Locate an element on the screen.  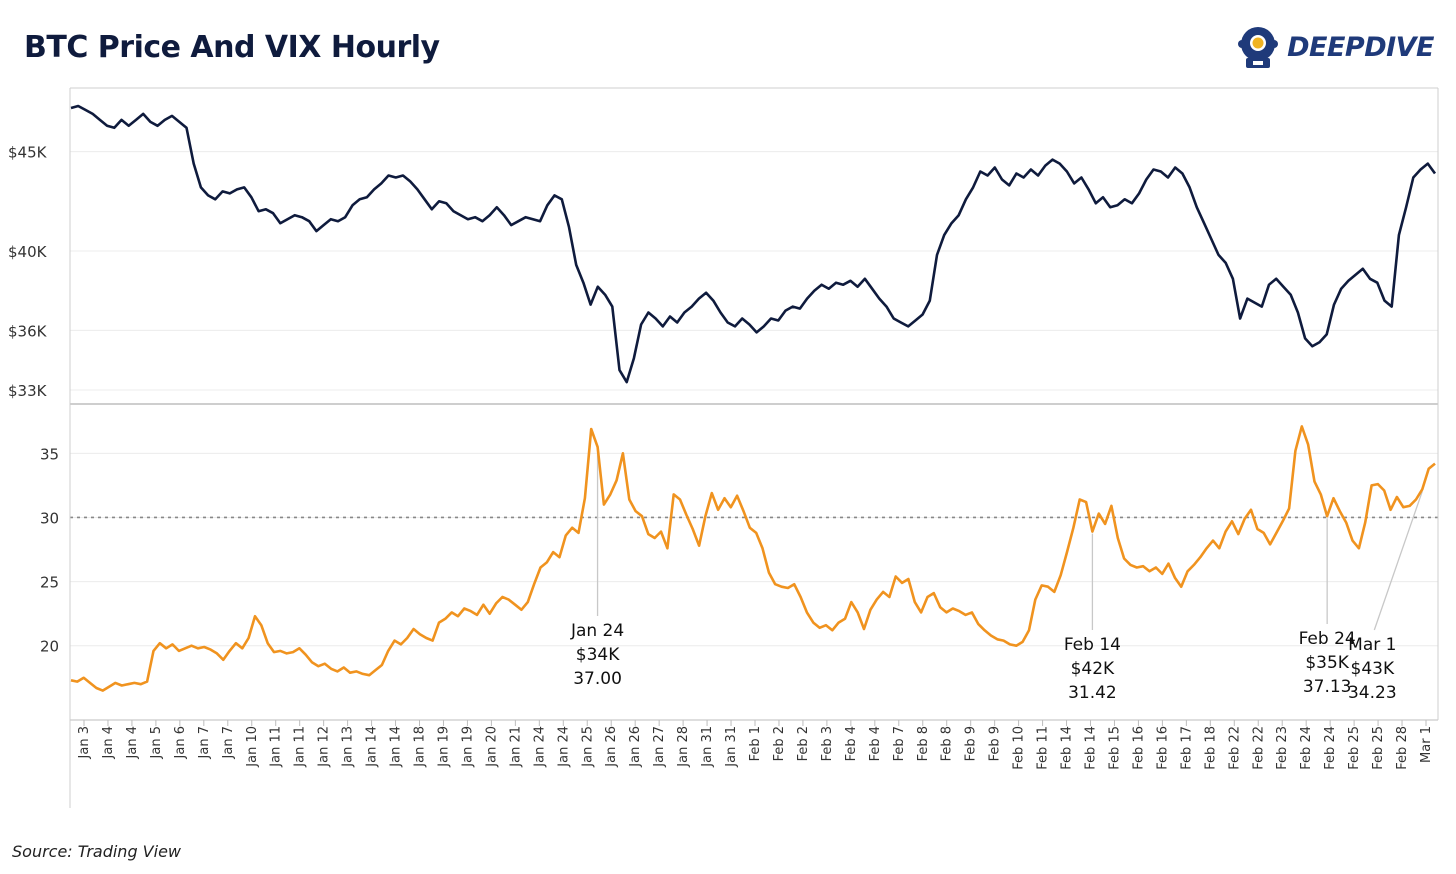
x-tick-7: Jan 10 is located at coordinates (252, 747).